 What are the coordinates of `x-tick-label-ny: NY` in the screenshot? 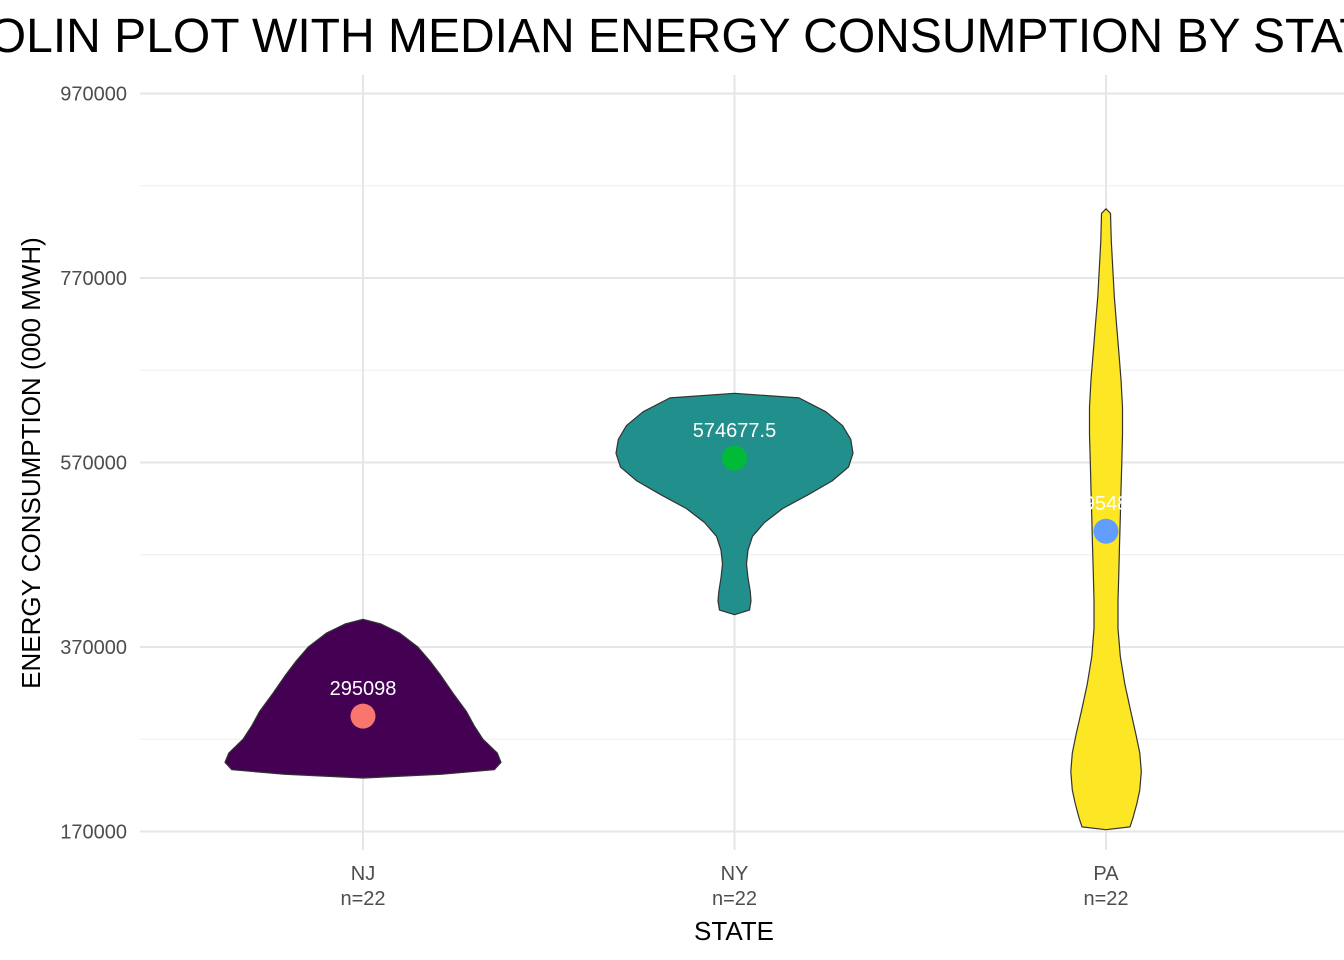 It's located at (735, 874).